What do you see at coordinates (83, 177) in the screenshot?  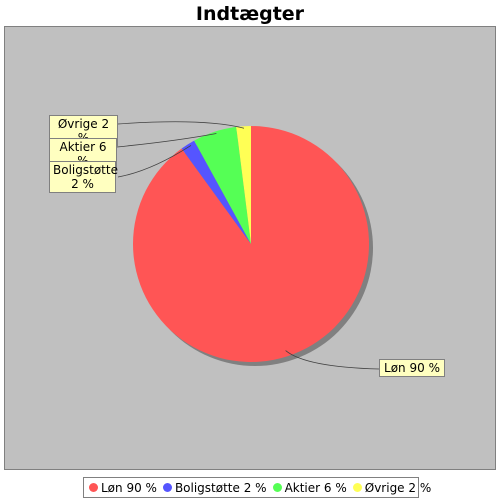 I see `callout-boligstotte: Boligstøtte 2 %` at bounding box center [83, 177].